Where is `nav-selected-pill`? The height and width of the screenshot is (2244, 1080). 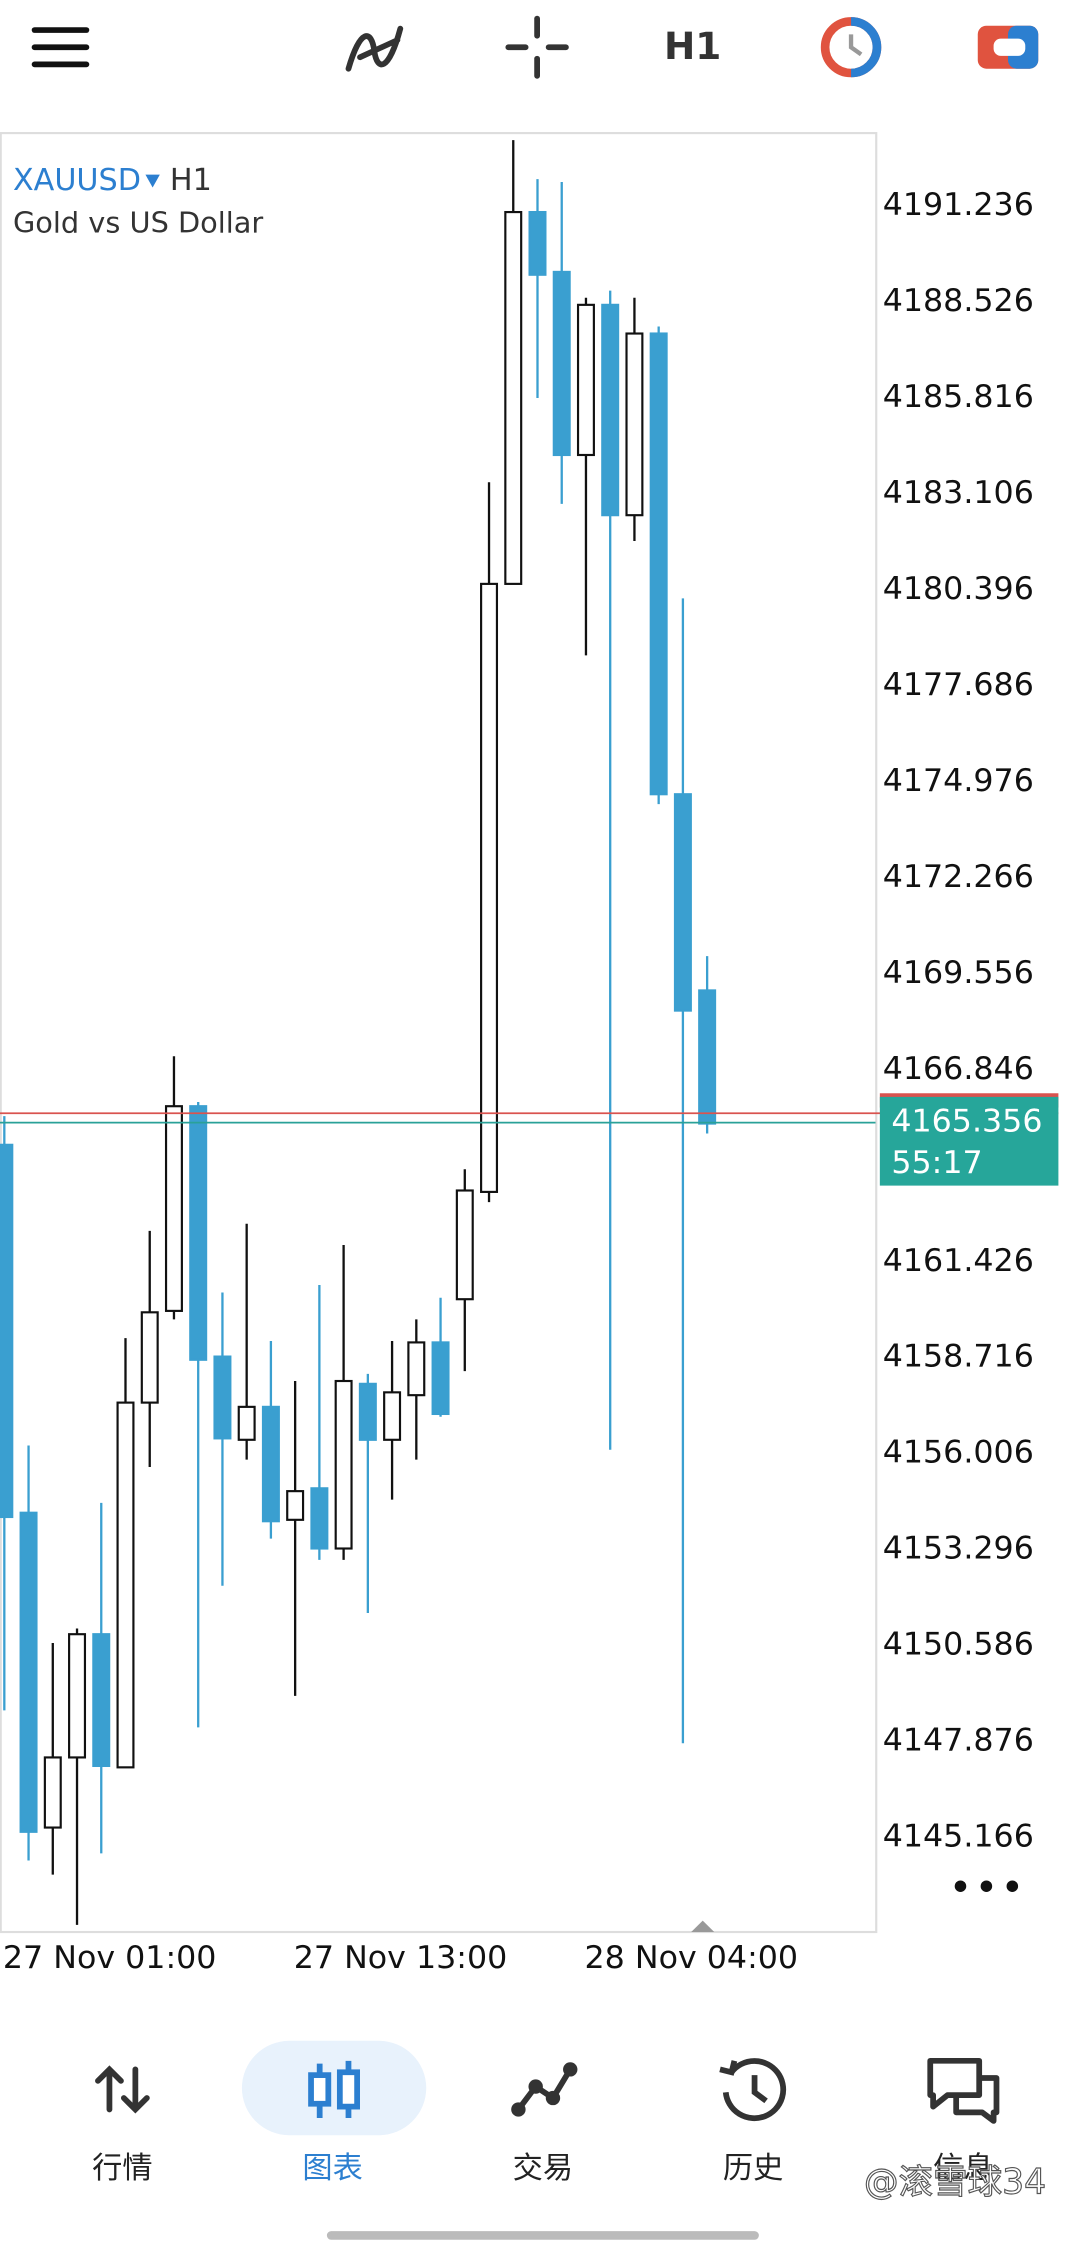 nav-selected-pill is located at coordinates (334, 2088).